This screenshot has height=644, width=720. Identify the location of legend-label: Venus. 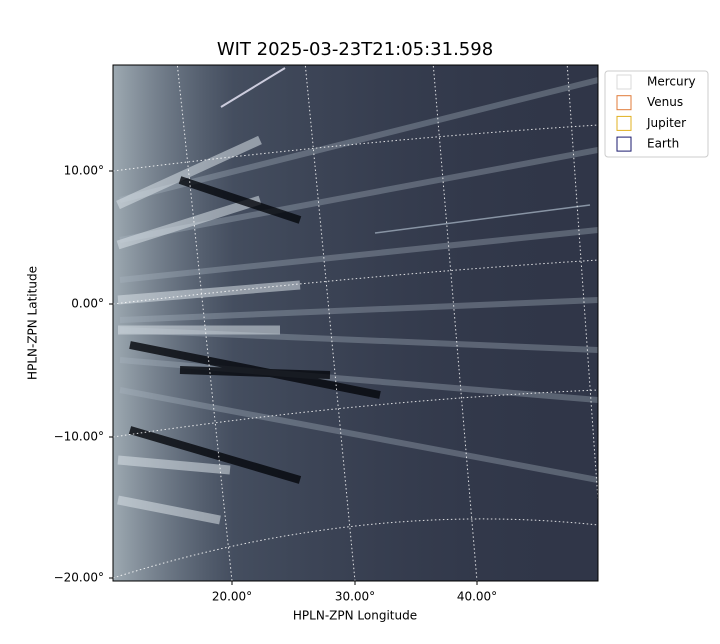
(665, 102).